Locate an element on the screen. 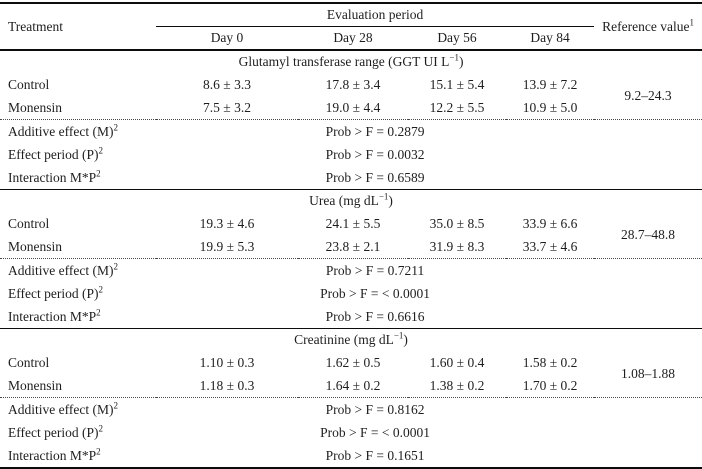 This screenshot has width=702, height=469. header-day-28: Day 28 is located at coordinates (353, 38).